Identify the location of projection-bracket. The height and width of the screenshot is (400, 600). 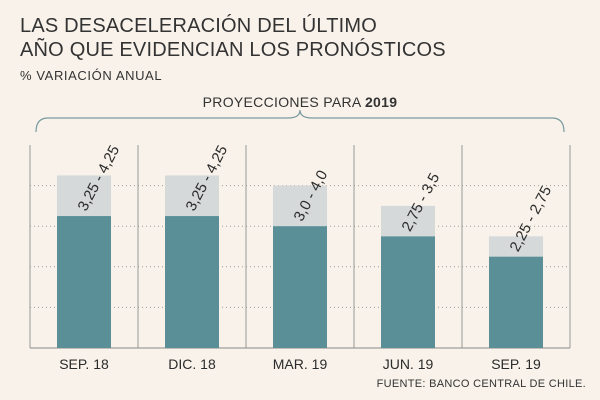
(300, 121).